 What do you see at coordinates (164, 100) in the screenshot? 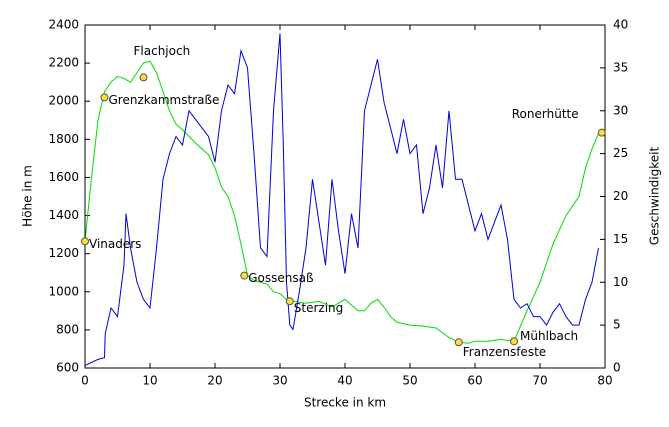
I see `waypoint-label: Grenzkammstraße` at bounding box center [164, 100].